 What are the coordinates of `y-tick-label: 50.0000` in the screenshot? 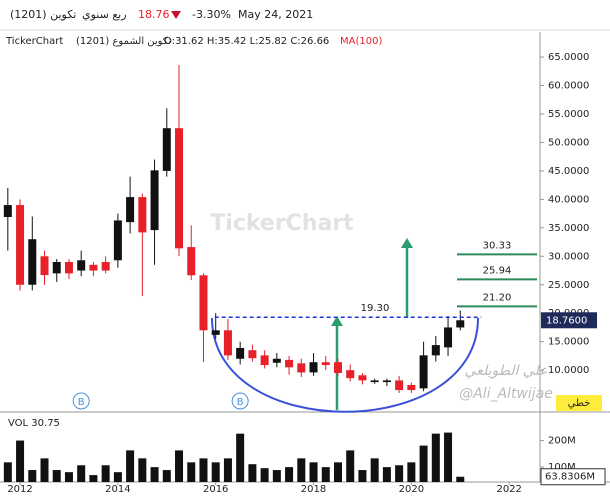 It's located at (568, 142).